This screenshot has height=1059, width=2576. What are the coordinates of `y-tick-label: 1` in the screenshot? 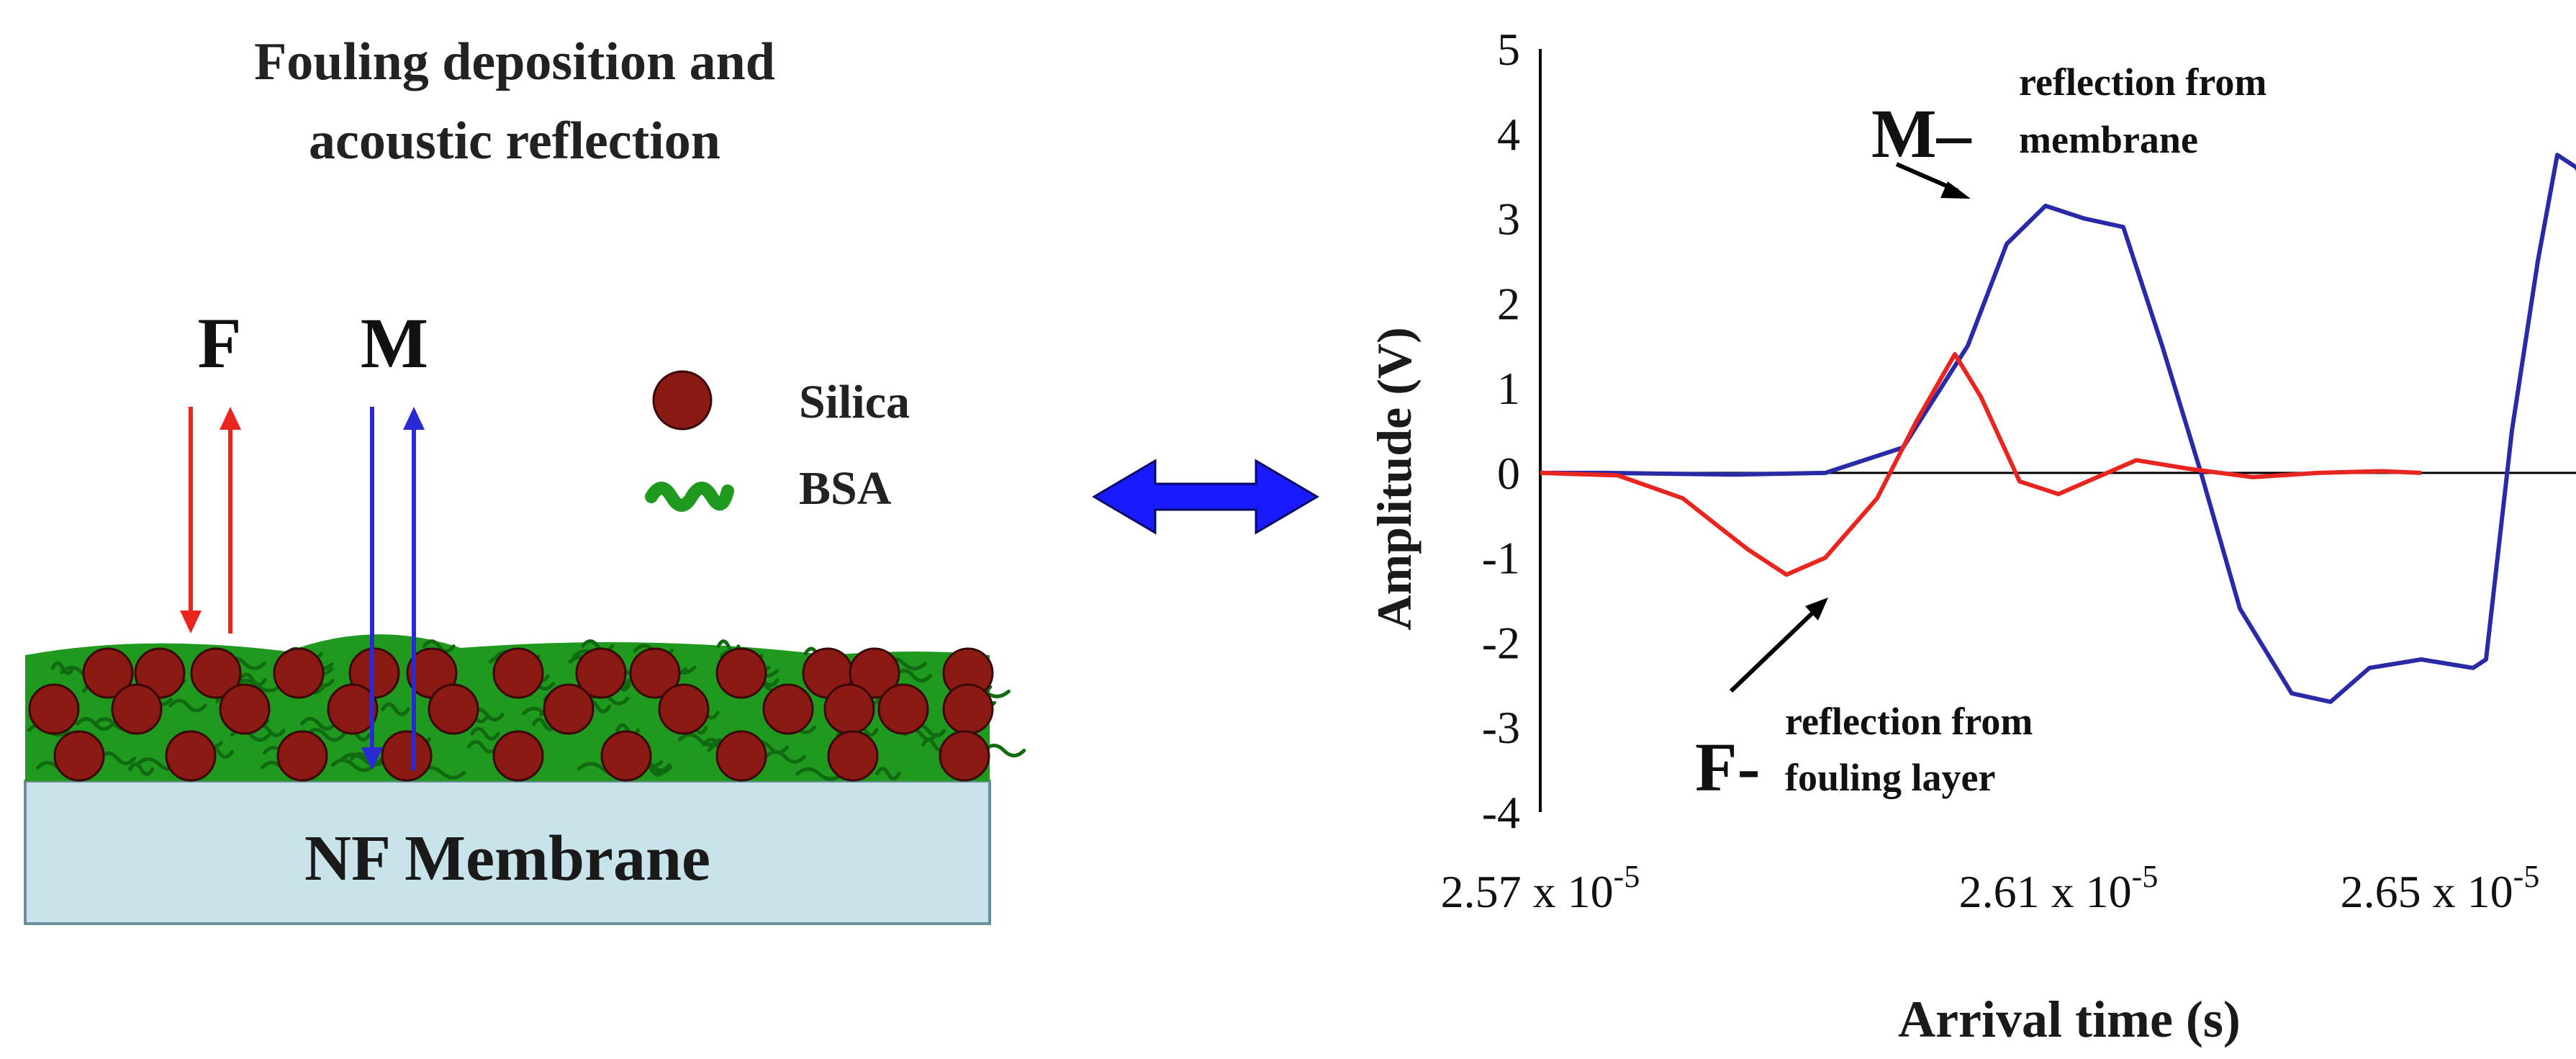 It's located at (1508, 389).